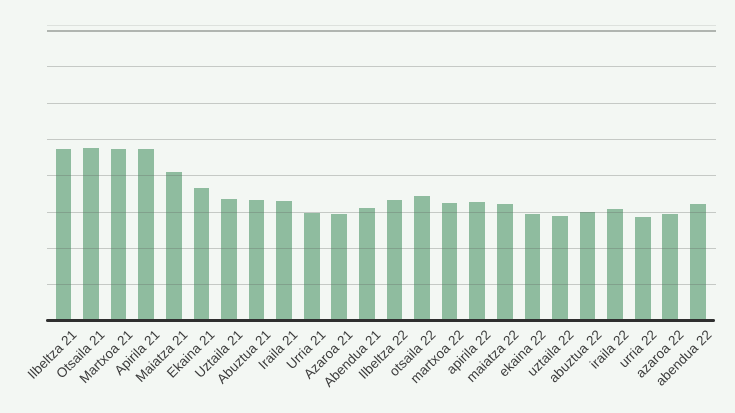  What do you see at coordinates (380, 320) in the screenshot?
I see `x-axis-line` at bounding box center [380, 320].